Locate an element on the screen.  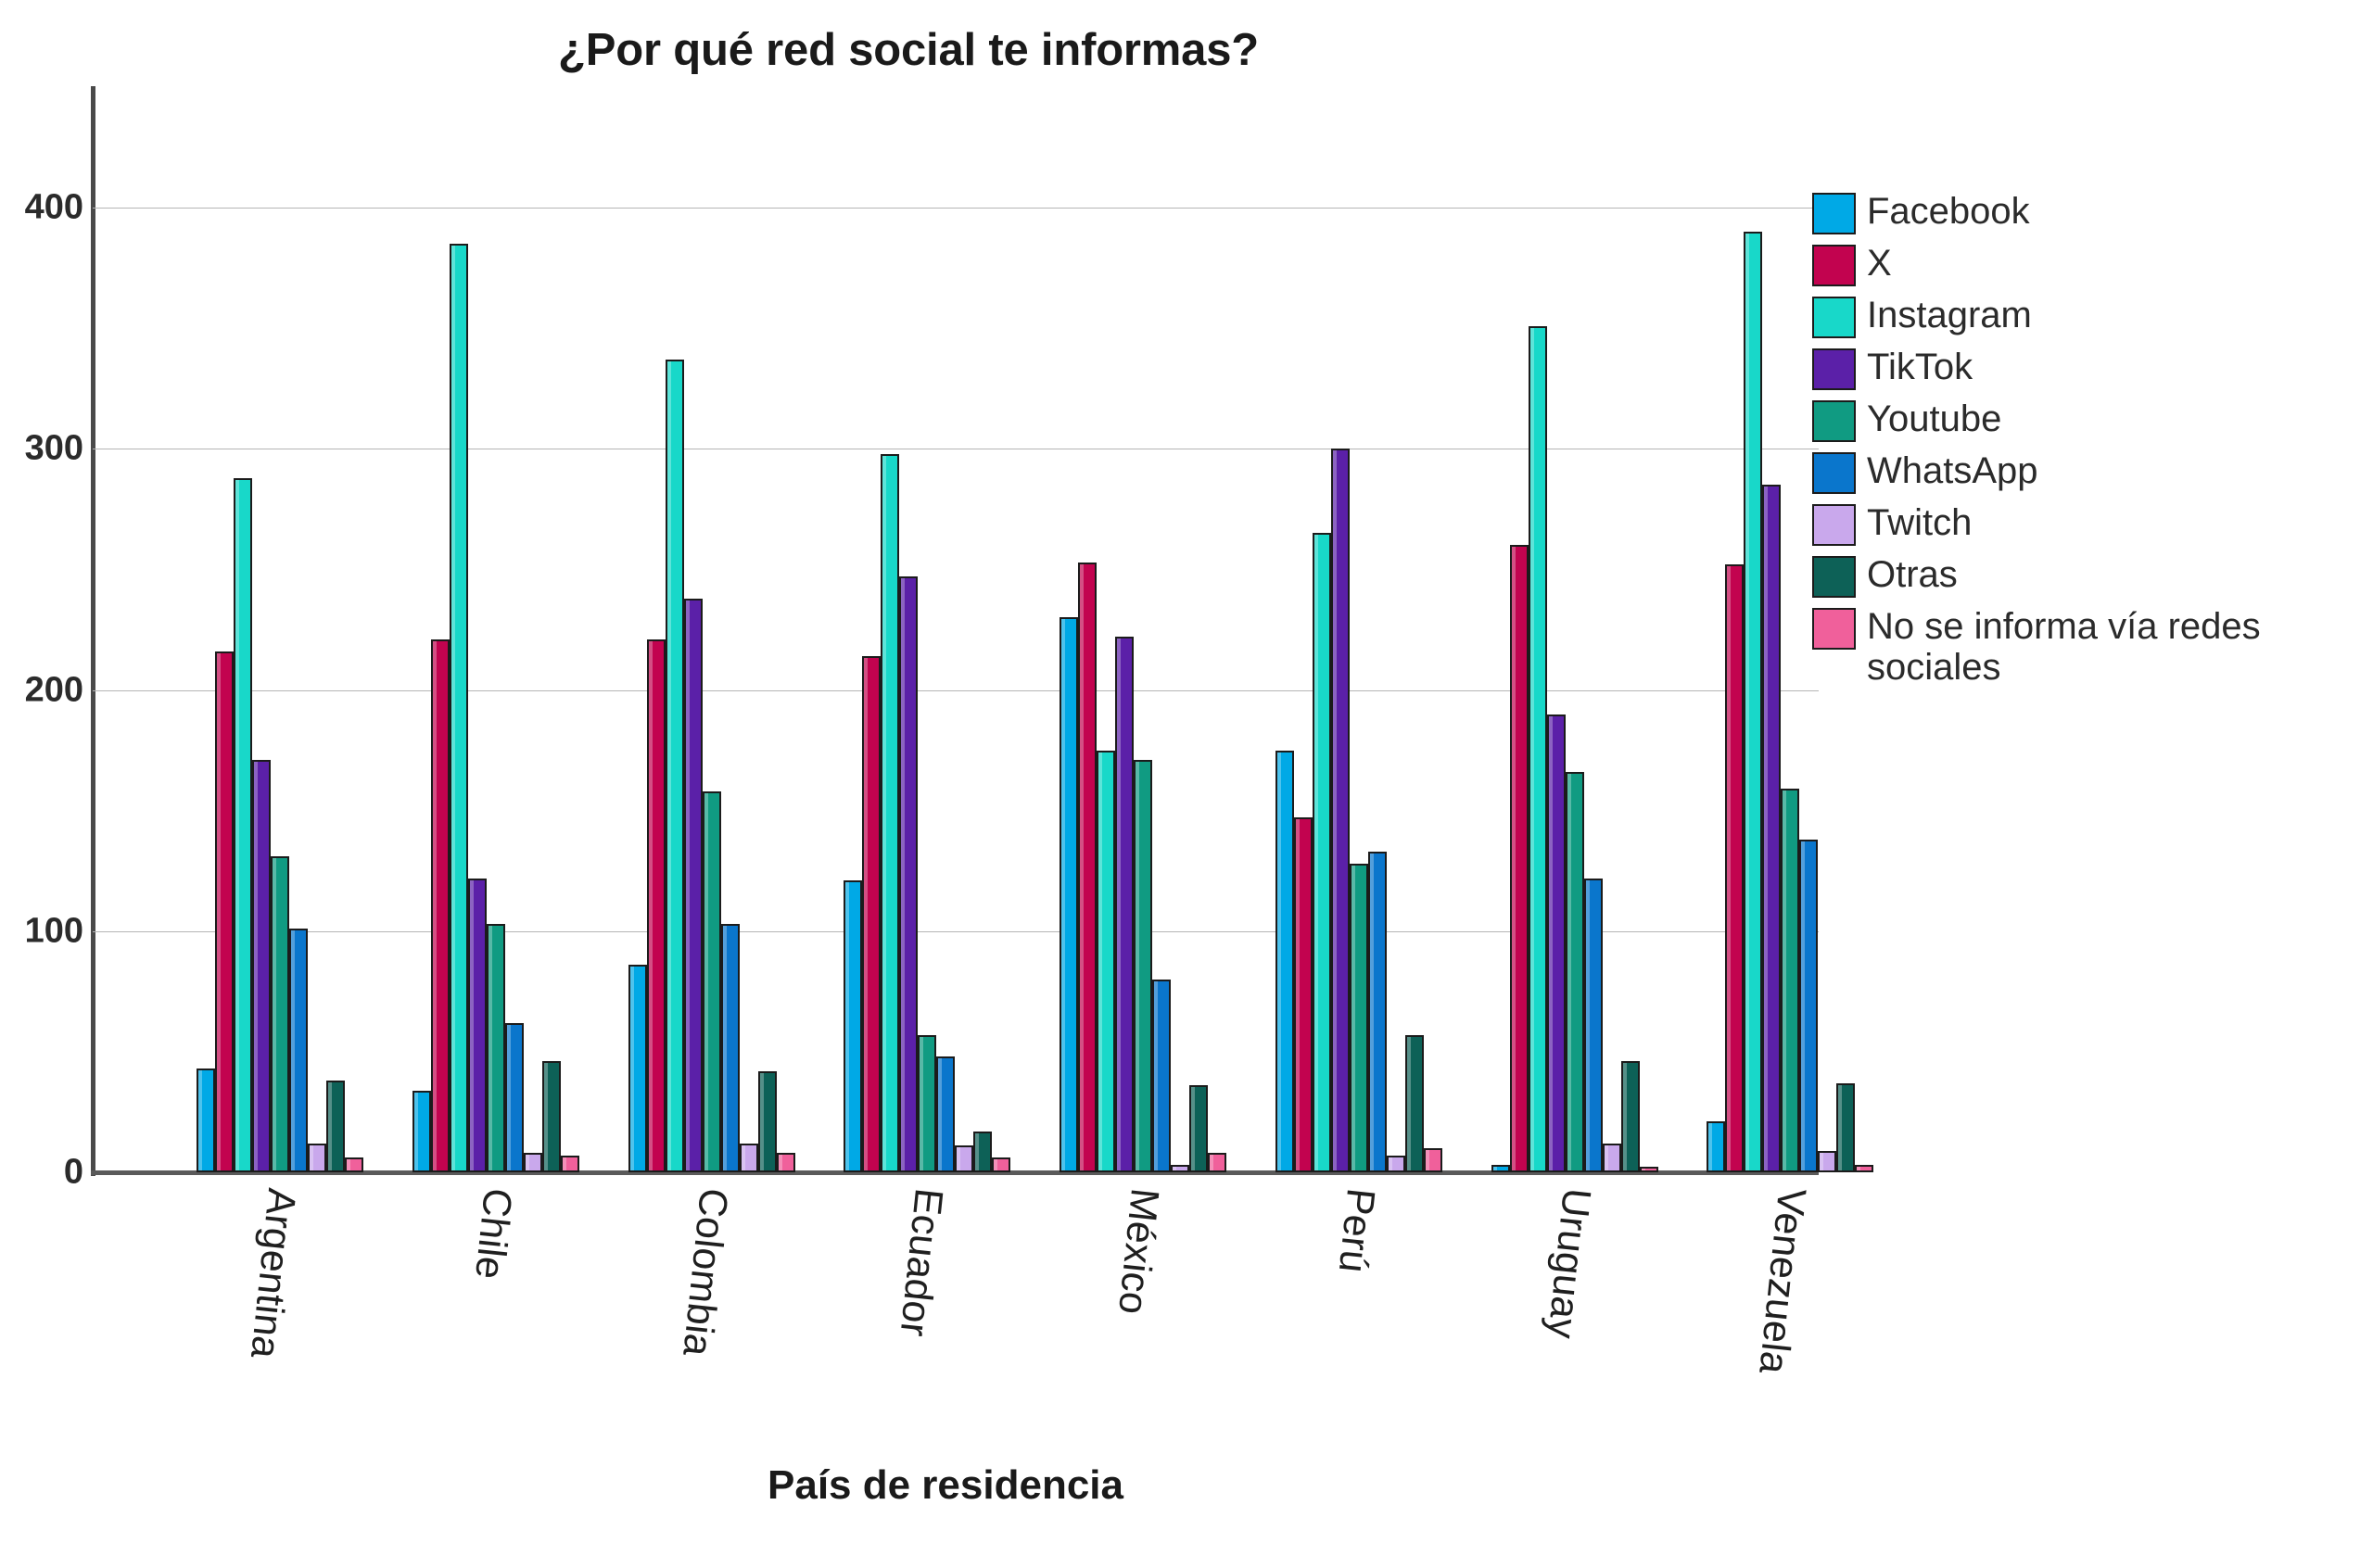
legend-item: Youtube is located at coordinates (2081, 422).